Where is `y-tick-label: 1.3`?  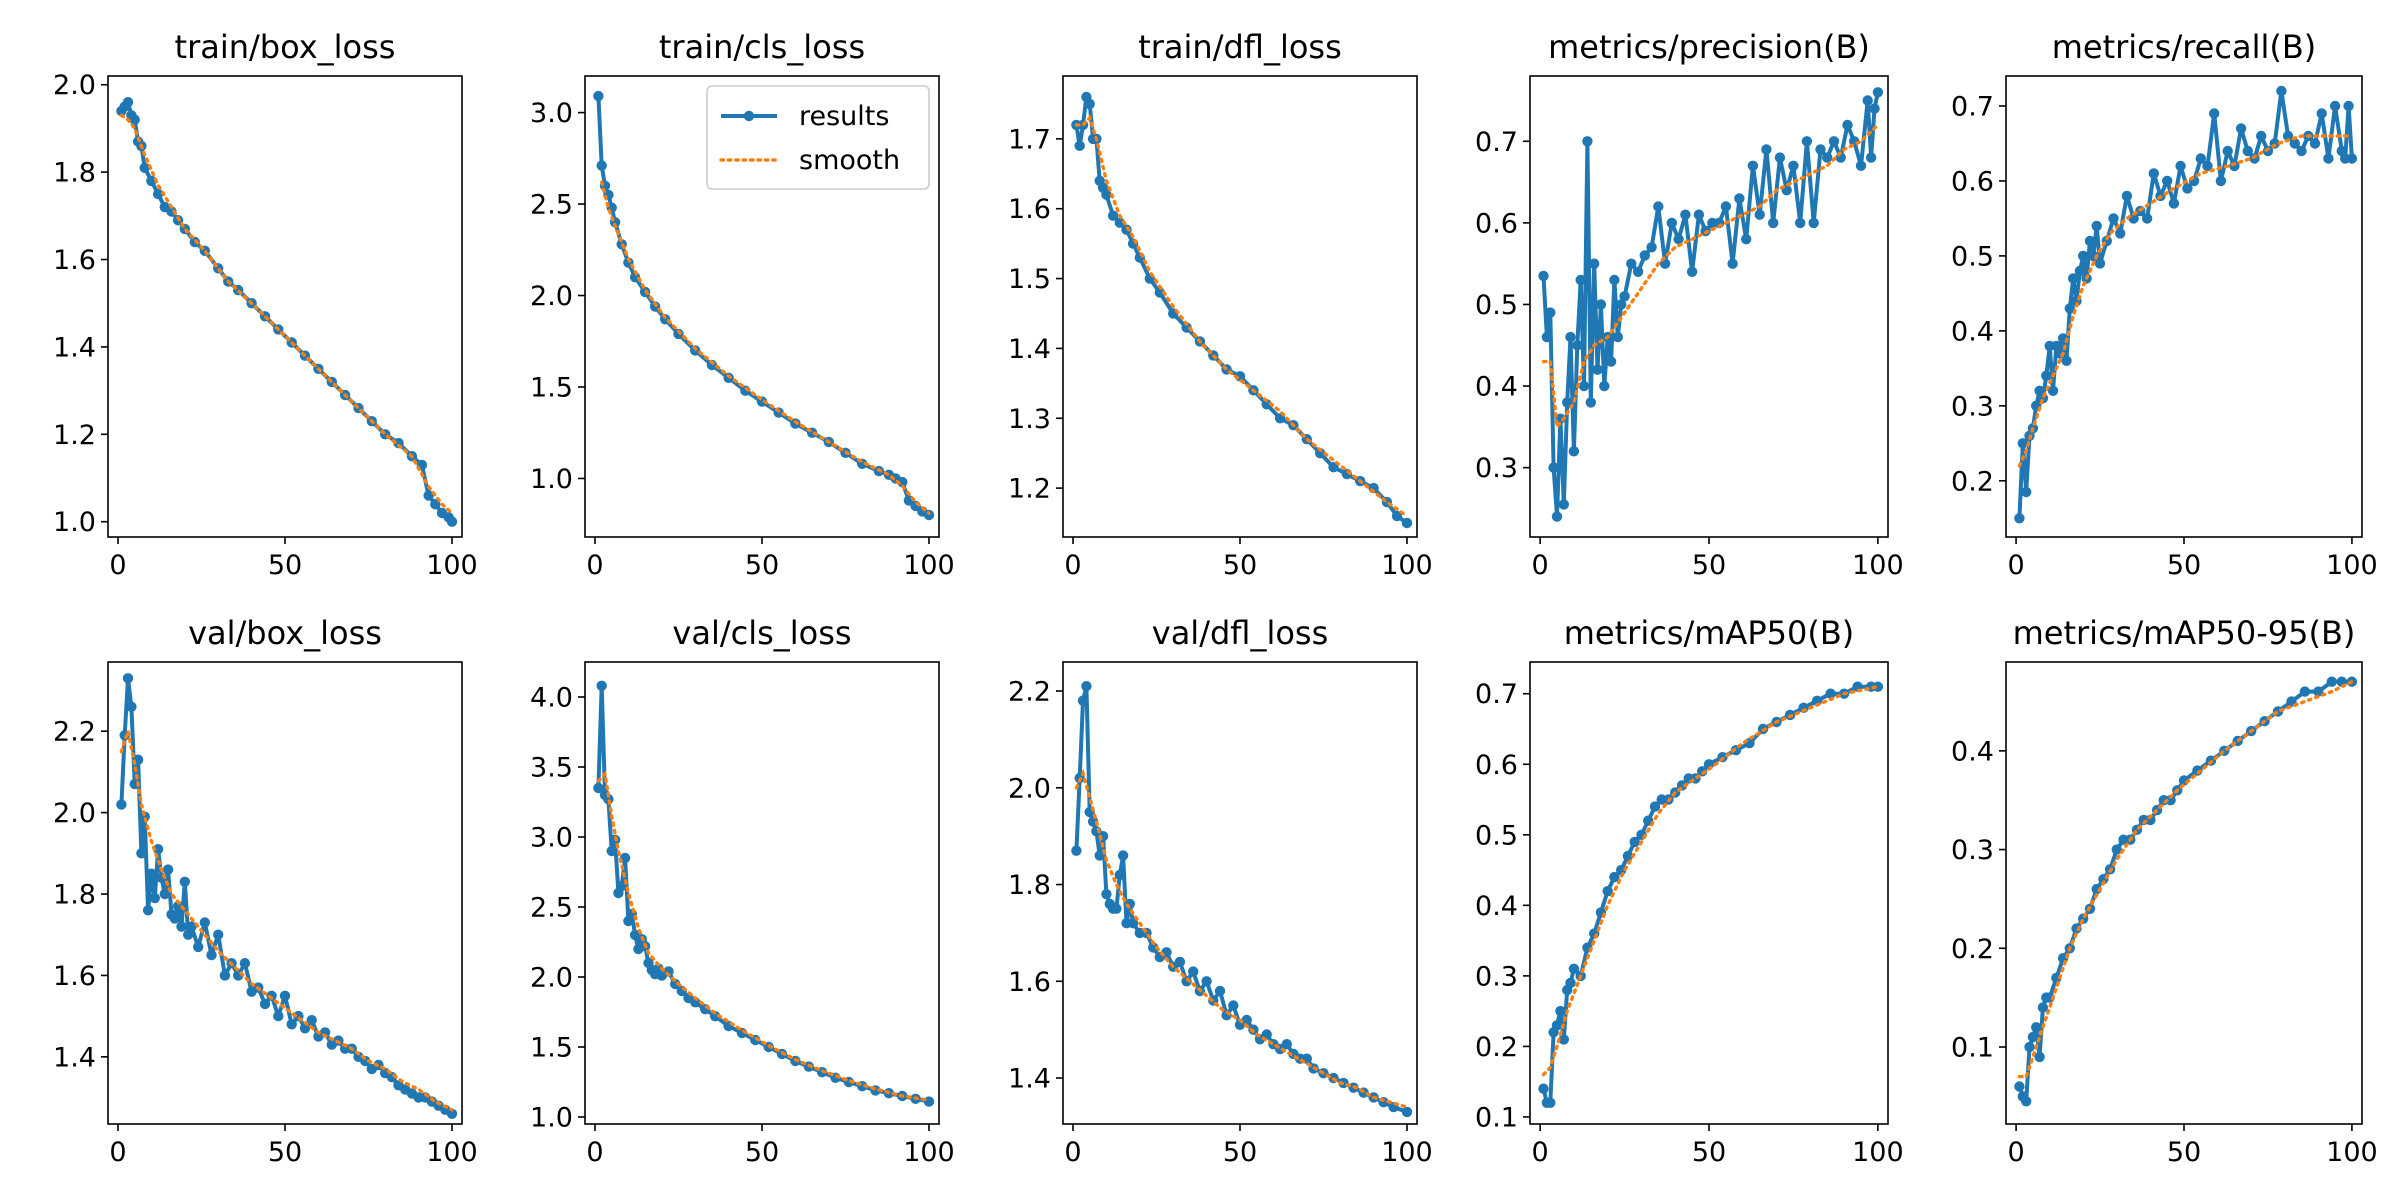
y-tick-label: 1.3 is located at coordinates (1029, 419).